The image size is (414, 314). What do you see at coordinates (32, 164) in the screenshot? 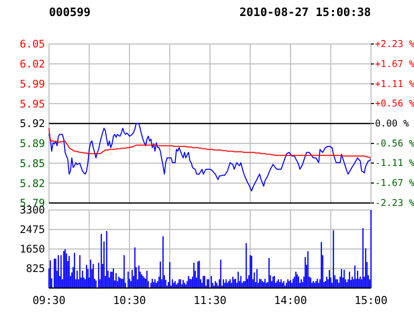
I see `y-tick-label: 5.85` at bounding box center [32, 164].